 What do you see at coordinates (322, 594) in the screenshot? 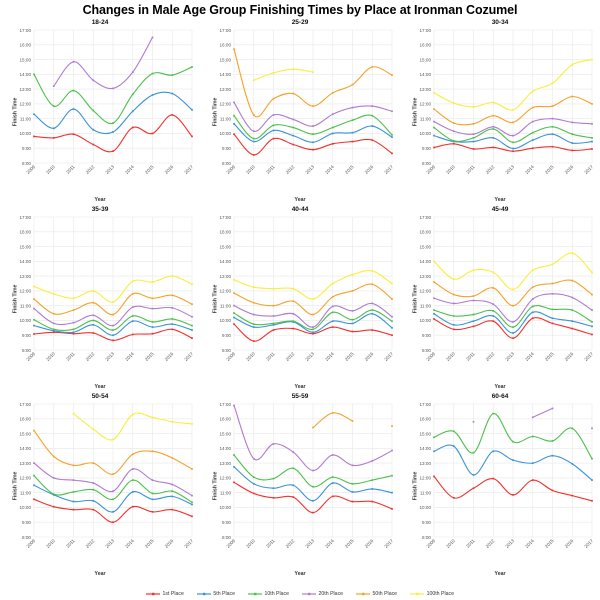
I see `legend-item-20th-place: 20th Place` at bounding box center [322, 594].